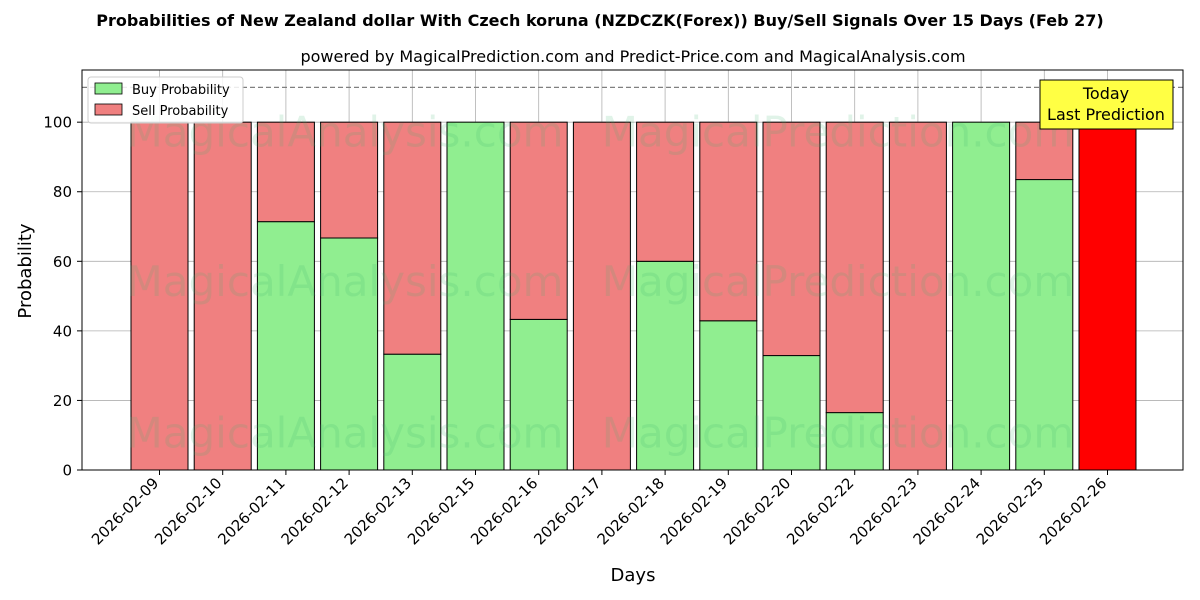  I want to click on today-annotation: Today Last Prediction, so click(1106, 104).